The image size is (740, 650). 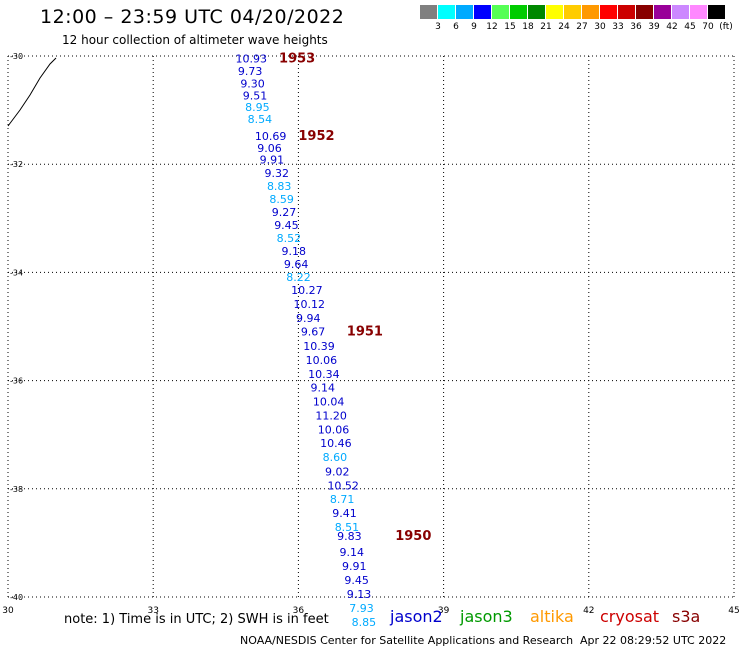 I want to click on scale-label: 21, so click(x=546, y=27).